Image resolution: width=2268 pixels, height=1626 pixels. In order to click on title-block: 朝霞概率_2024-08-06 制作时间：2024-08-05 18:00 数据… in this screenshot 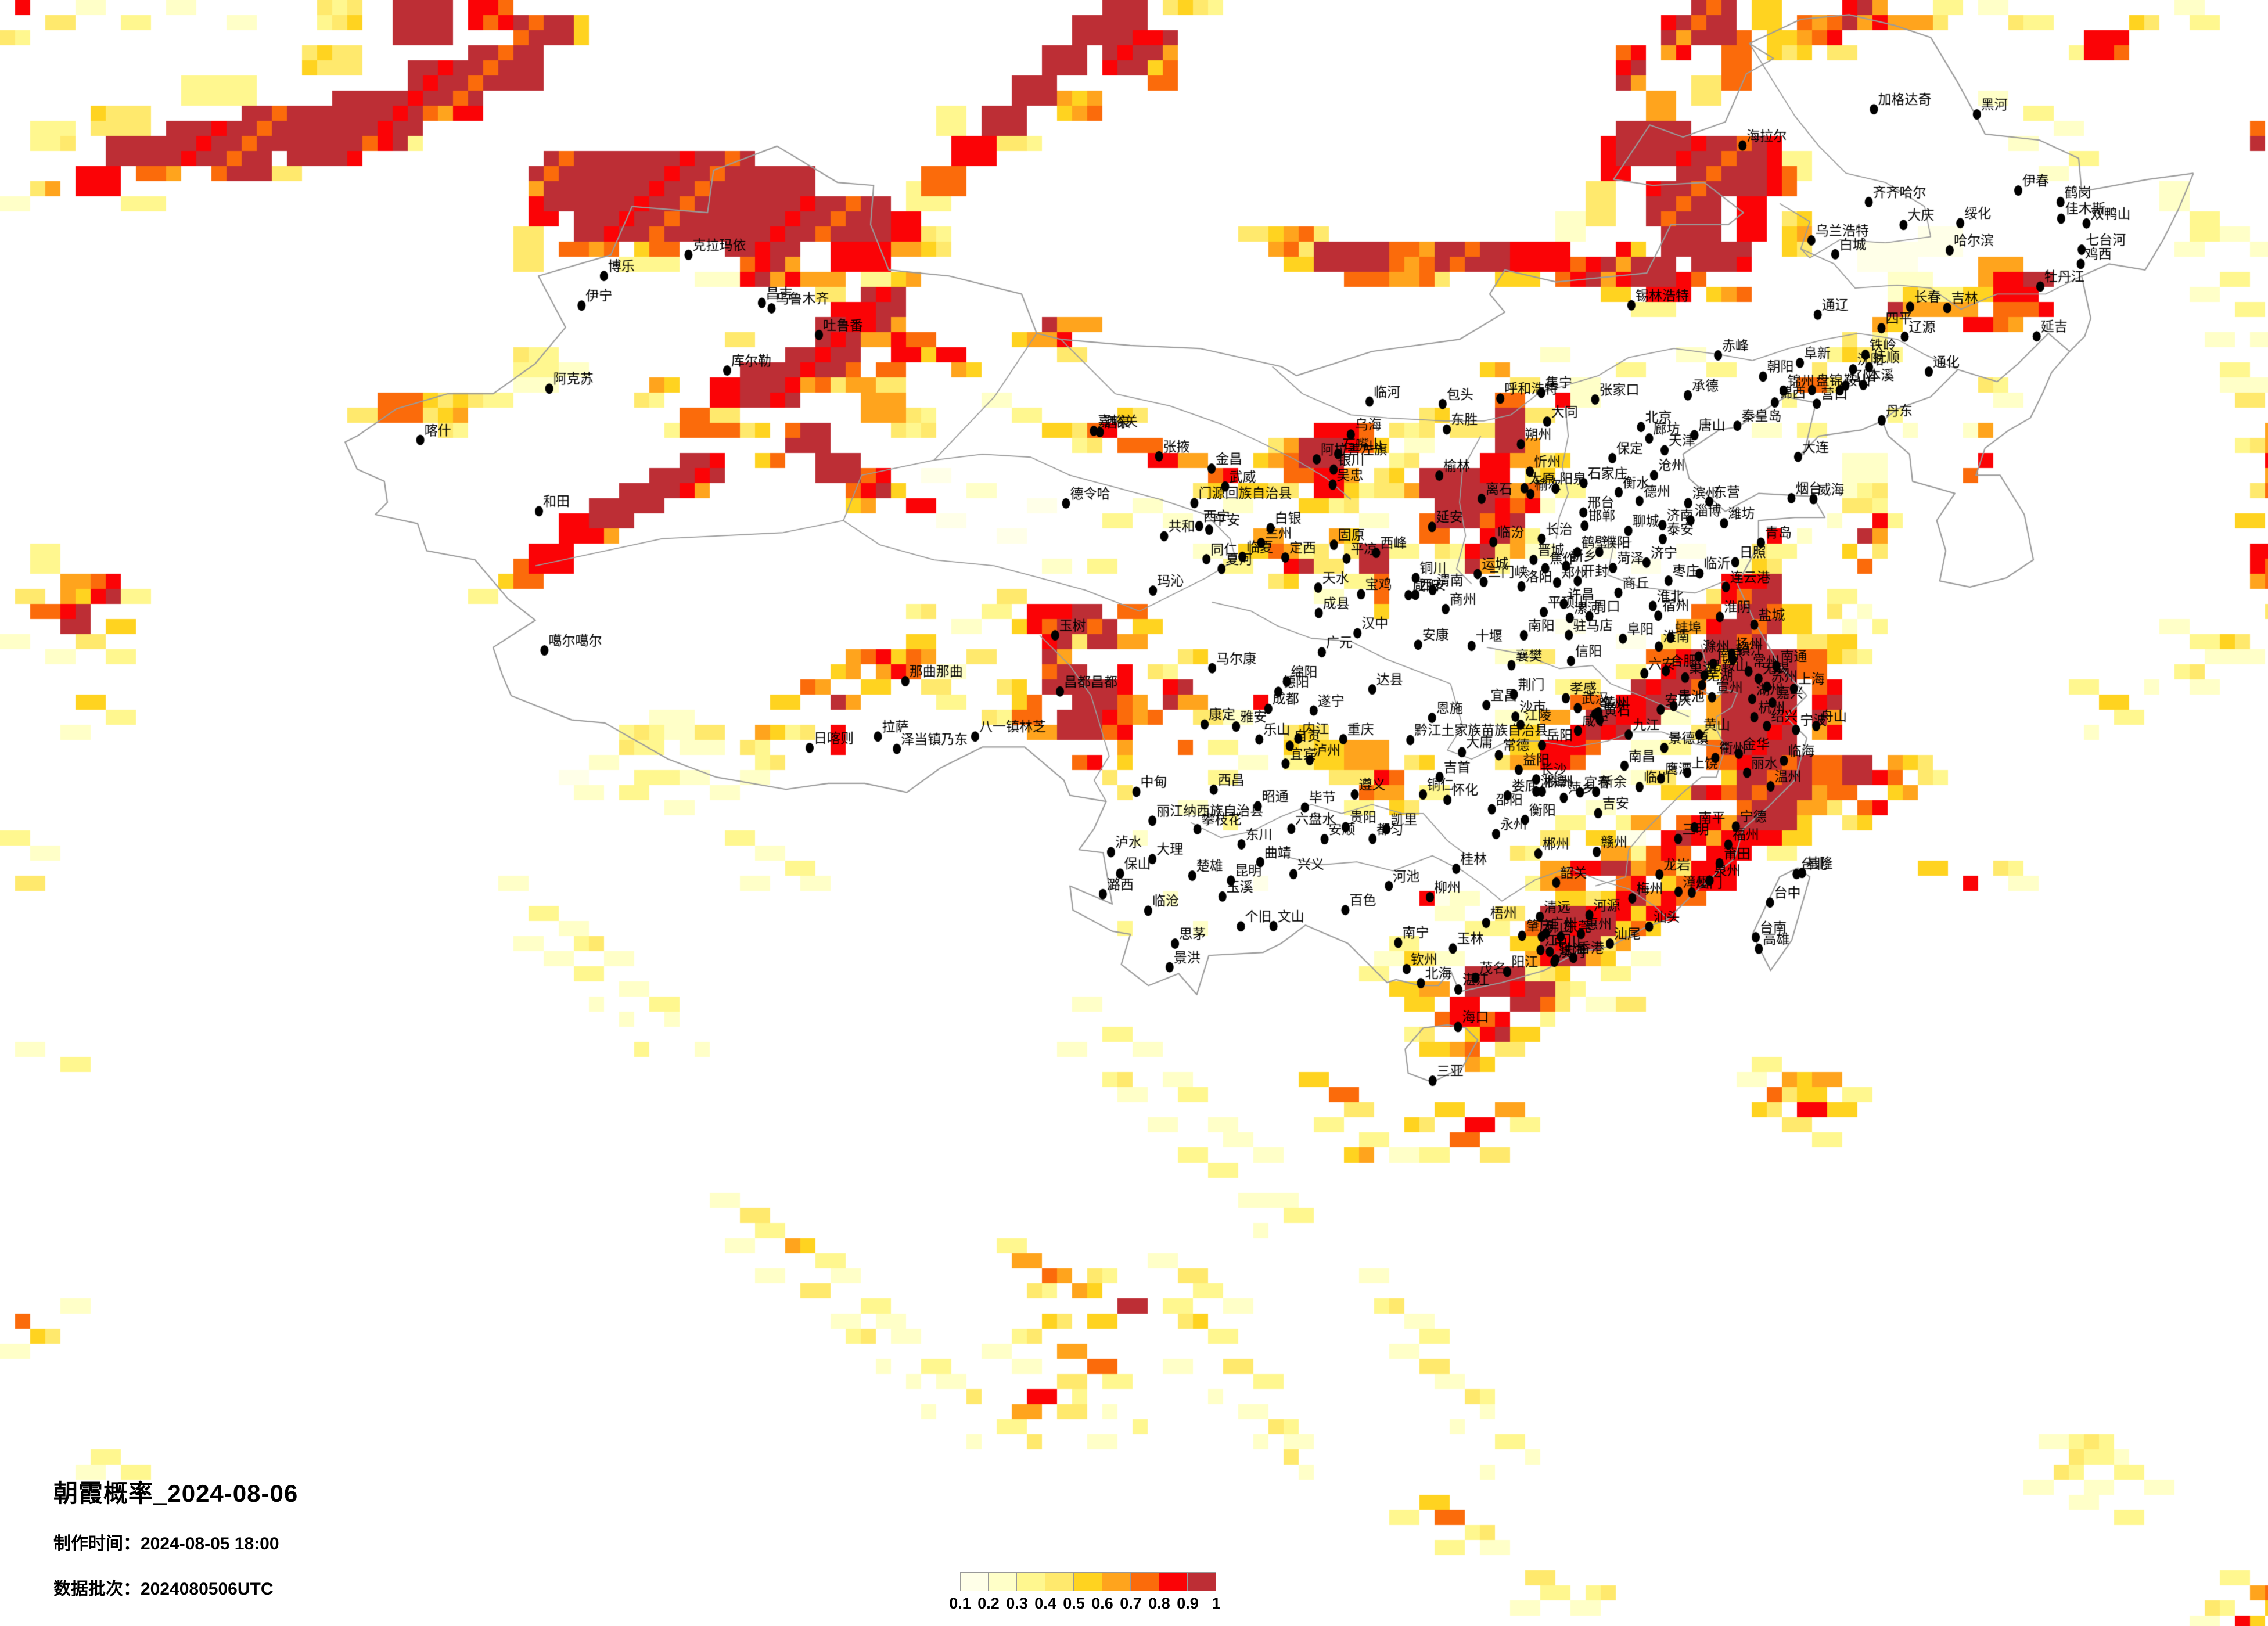, I will do `click(175, 1537)`.